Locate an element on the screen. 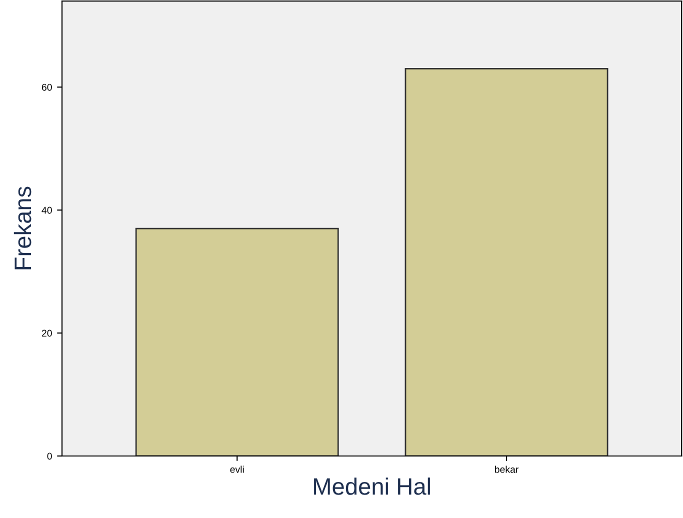 Image resolution: width=683 pixels, height=518 pixels. x-axis-title: Medeni Hal is located at coordinates (372, 486).